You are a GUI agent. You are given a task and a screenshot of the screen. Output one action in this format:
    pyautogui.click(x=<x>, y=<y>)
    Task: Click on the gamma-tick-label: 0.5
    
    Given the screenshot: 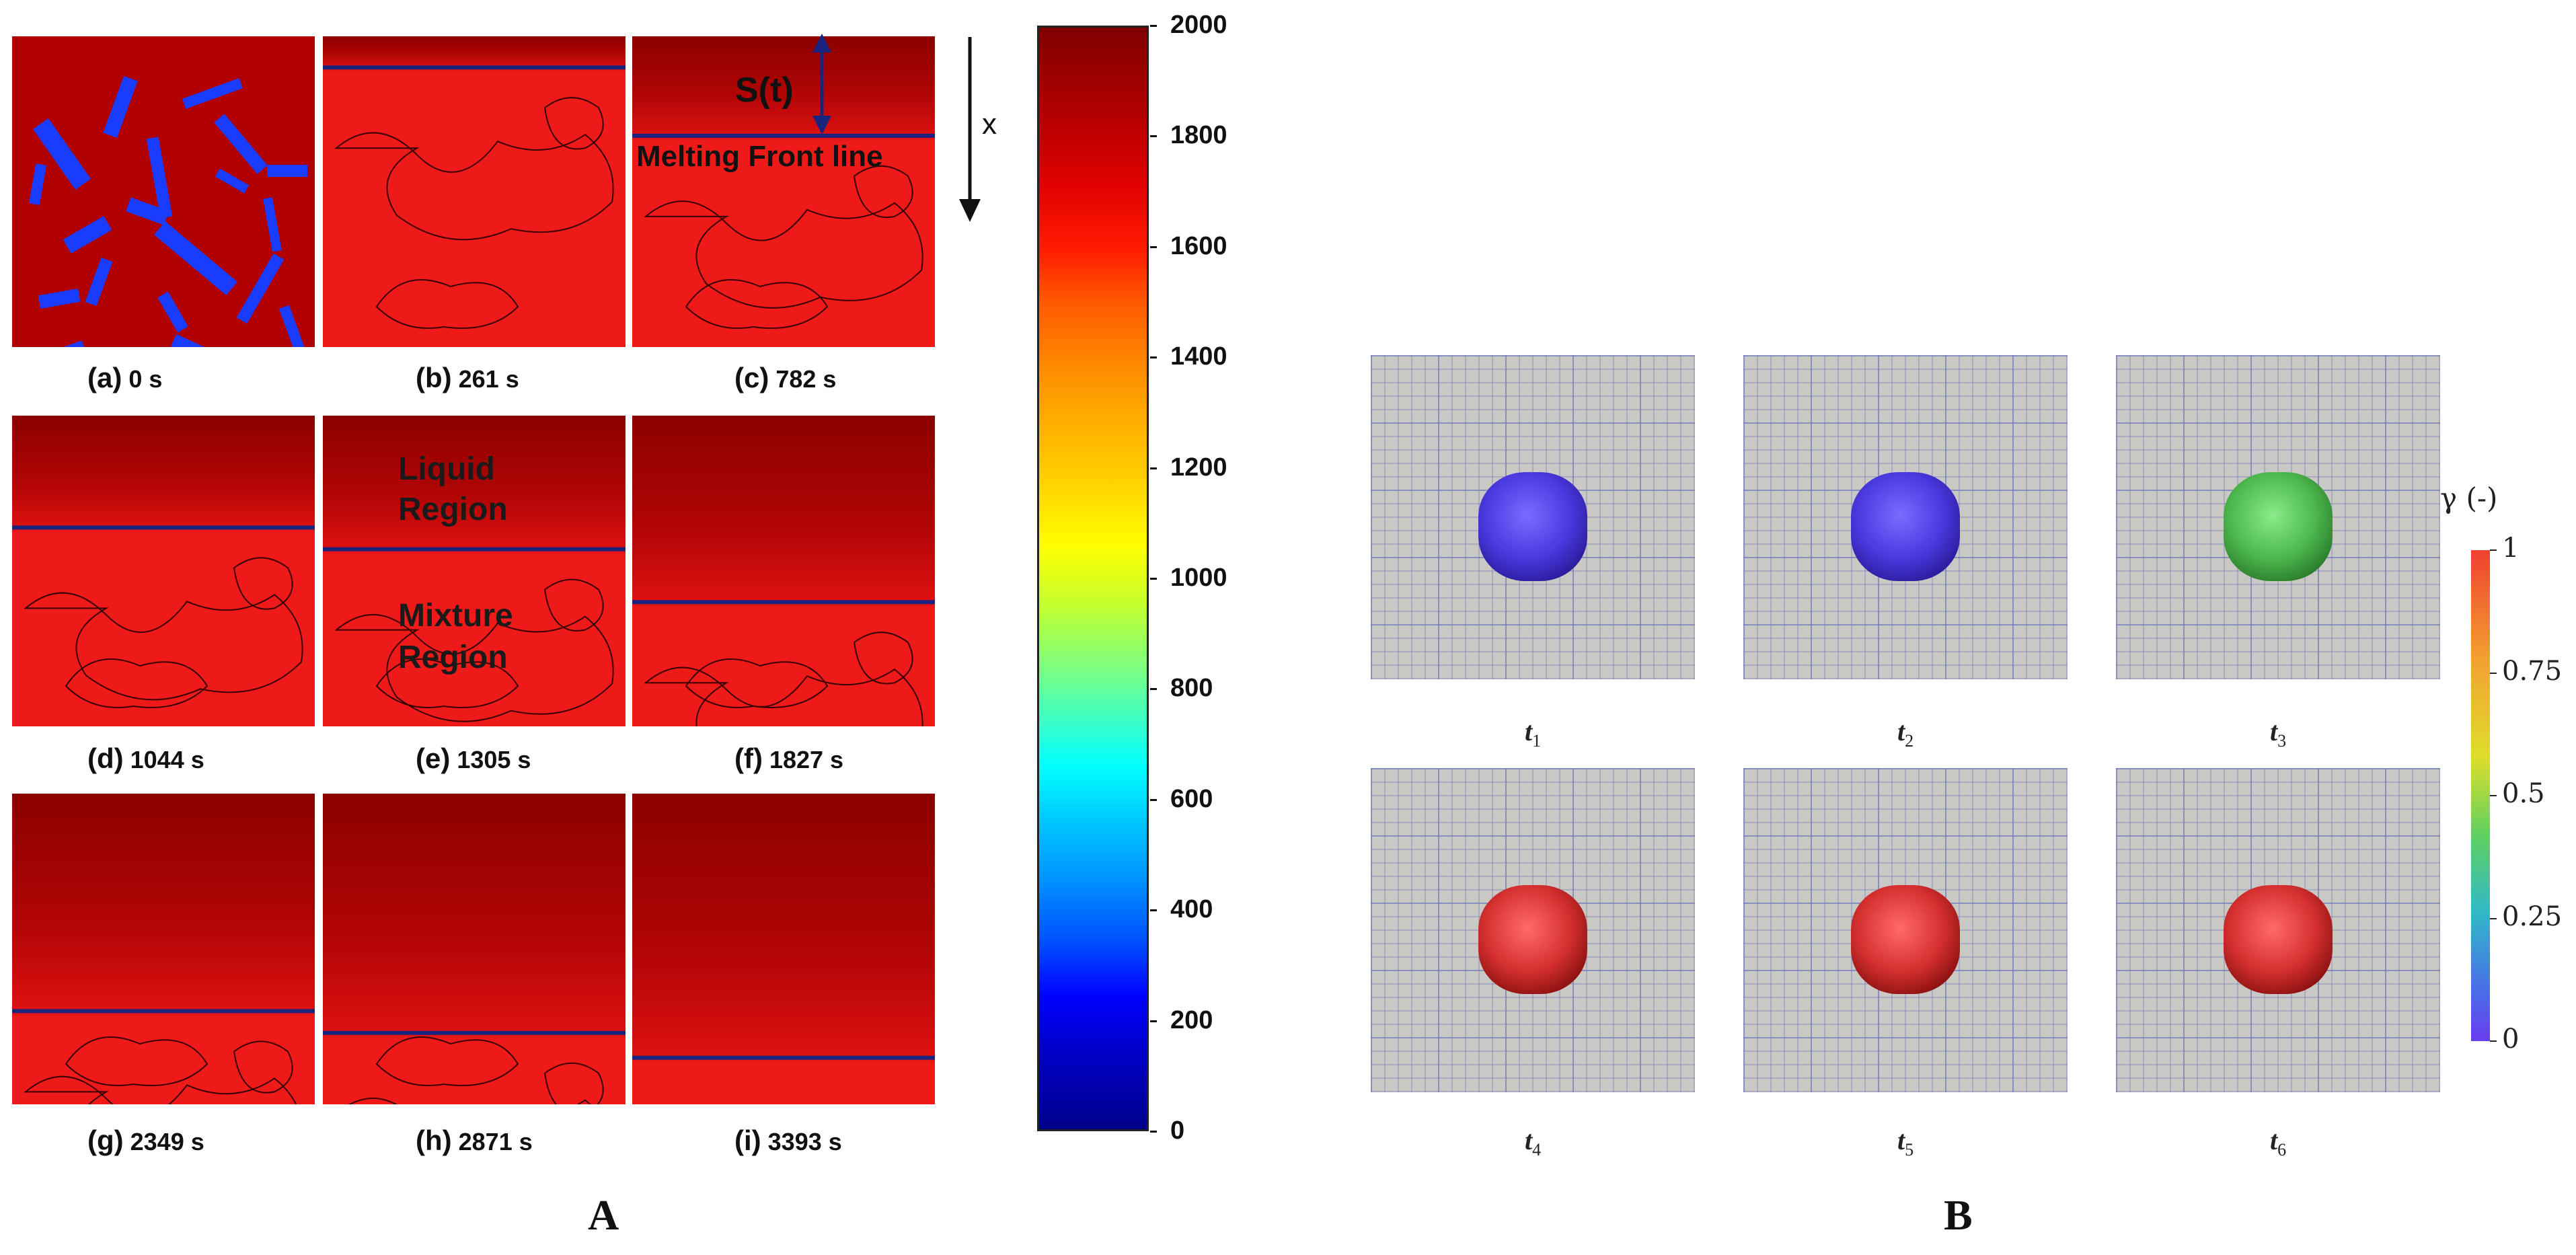 What is the action you would take?
    pyautogui.click(x=2523, y=793)
    